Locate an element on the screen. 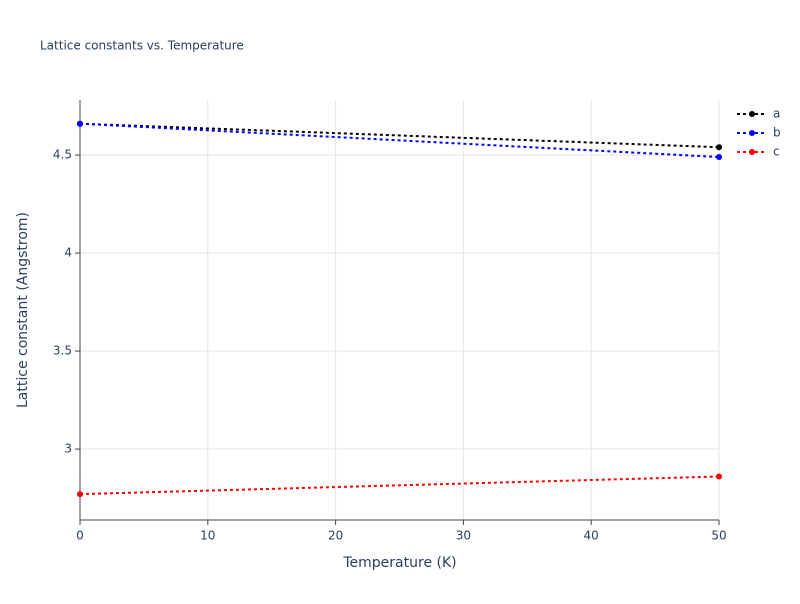 The image size is (800, 604). x-axis-title: Temperature (K) is located at coordinates (399, 563).